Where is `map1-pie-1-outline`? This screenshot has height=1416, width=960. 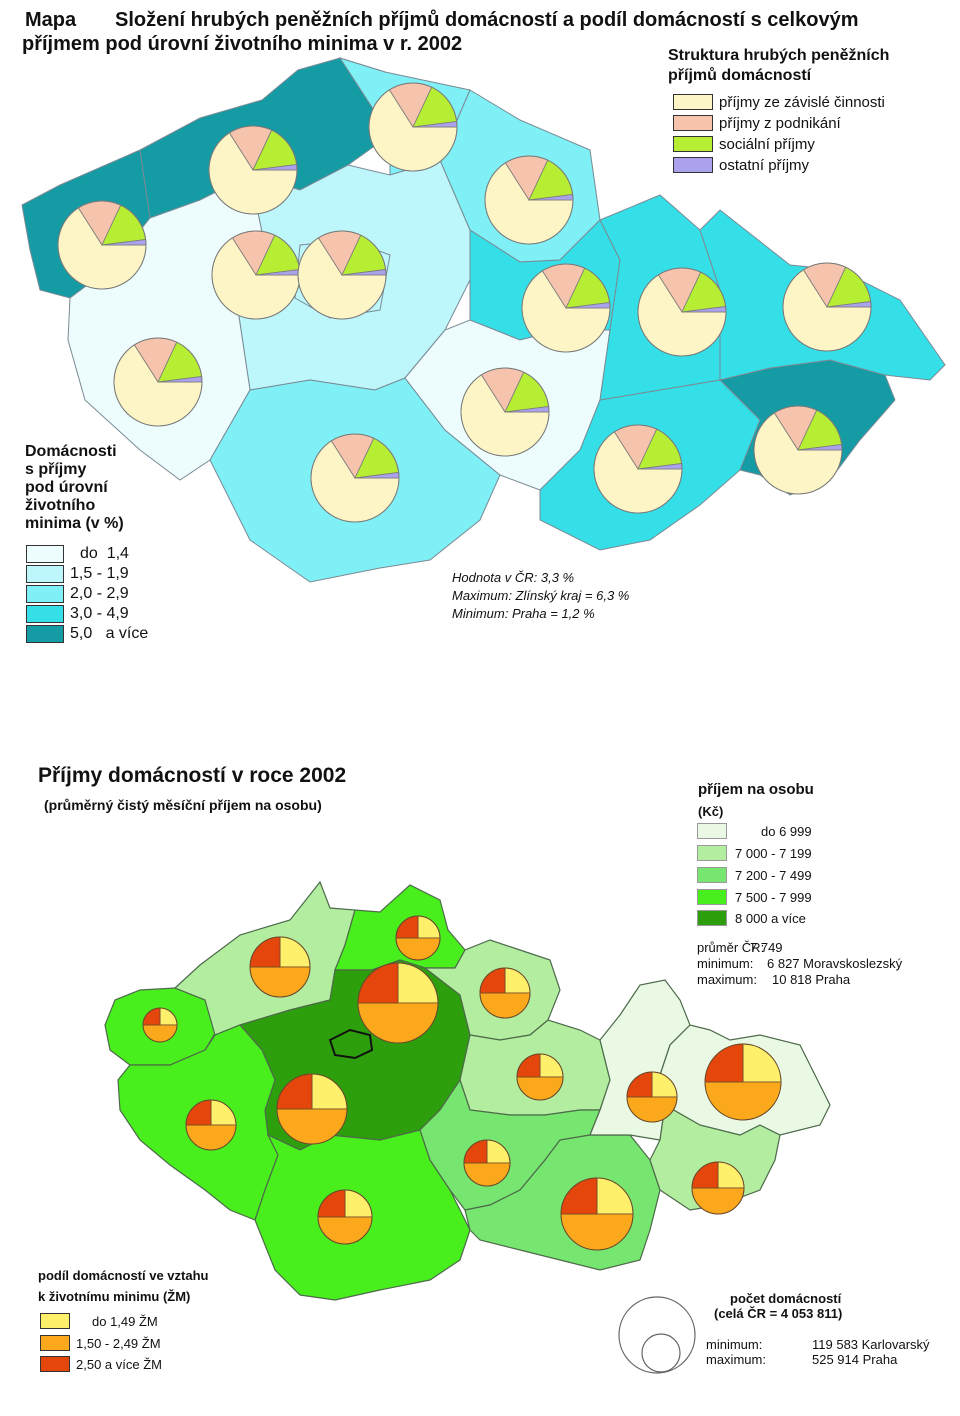
map1-pie-1-outline is located at coordinates (253, 170).